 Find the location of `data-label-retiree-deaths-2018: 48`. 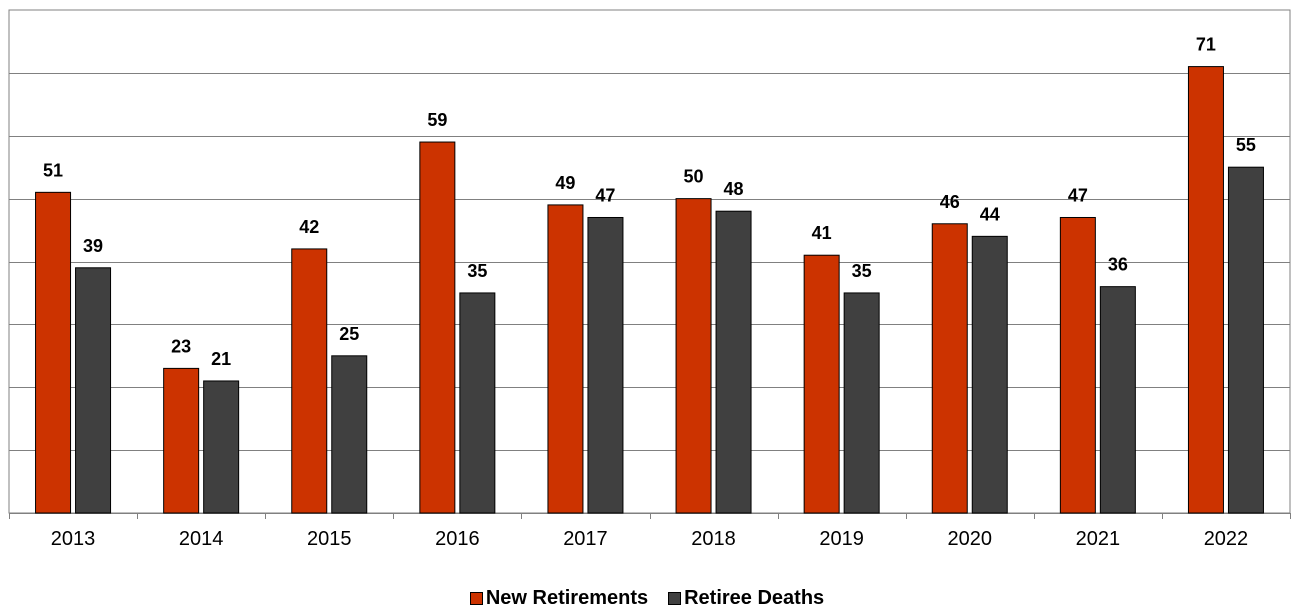

data-label-retiree-deaths-2018: 48 is located at coordinates (734, 189).